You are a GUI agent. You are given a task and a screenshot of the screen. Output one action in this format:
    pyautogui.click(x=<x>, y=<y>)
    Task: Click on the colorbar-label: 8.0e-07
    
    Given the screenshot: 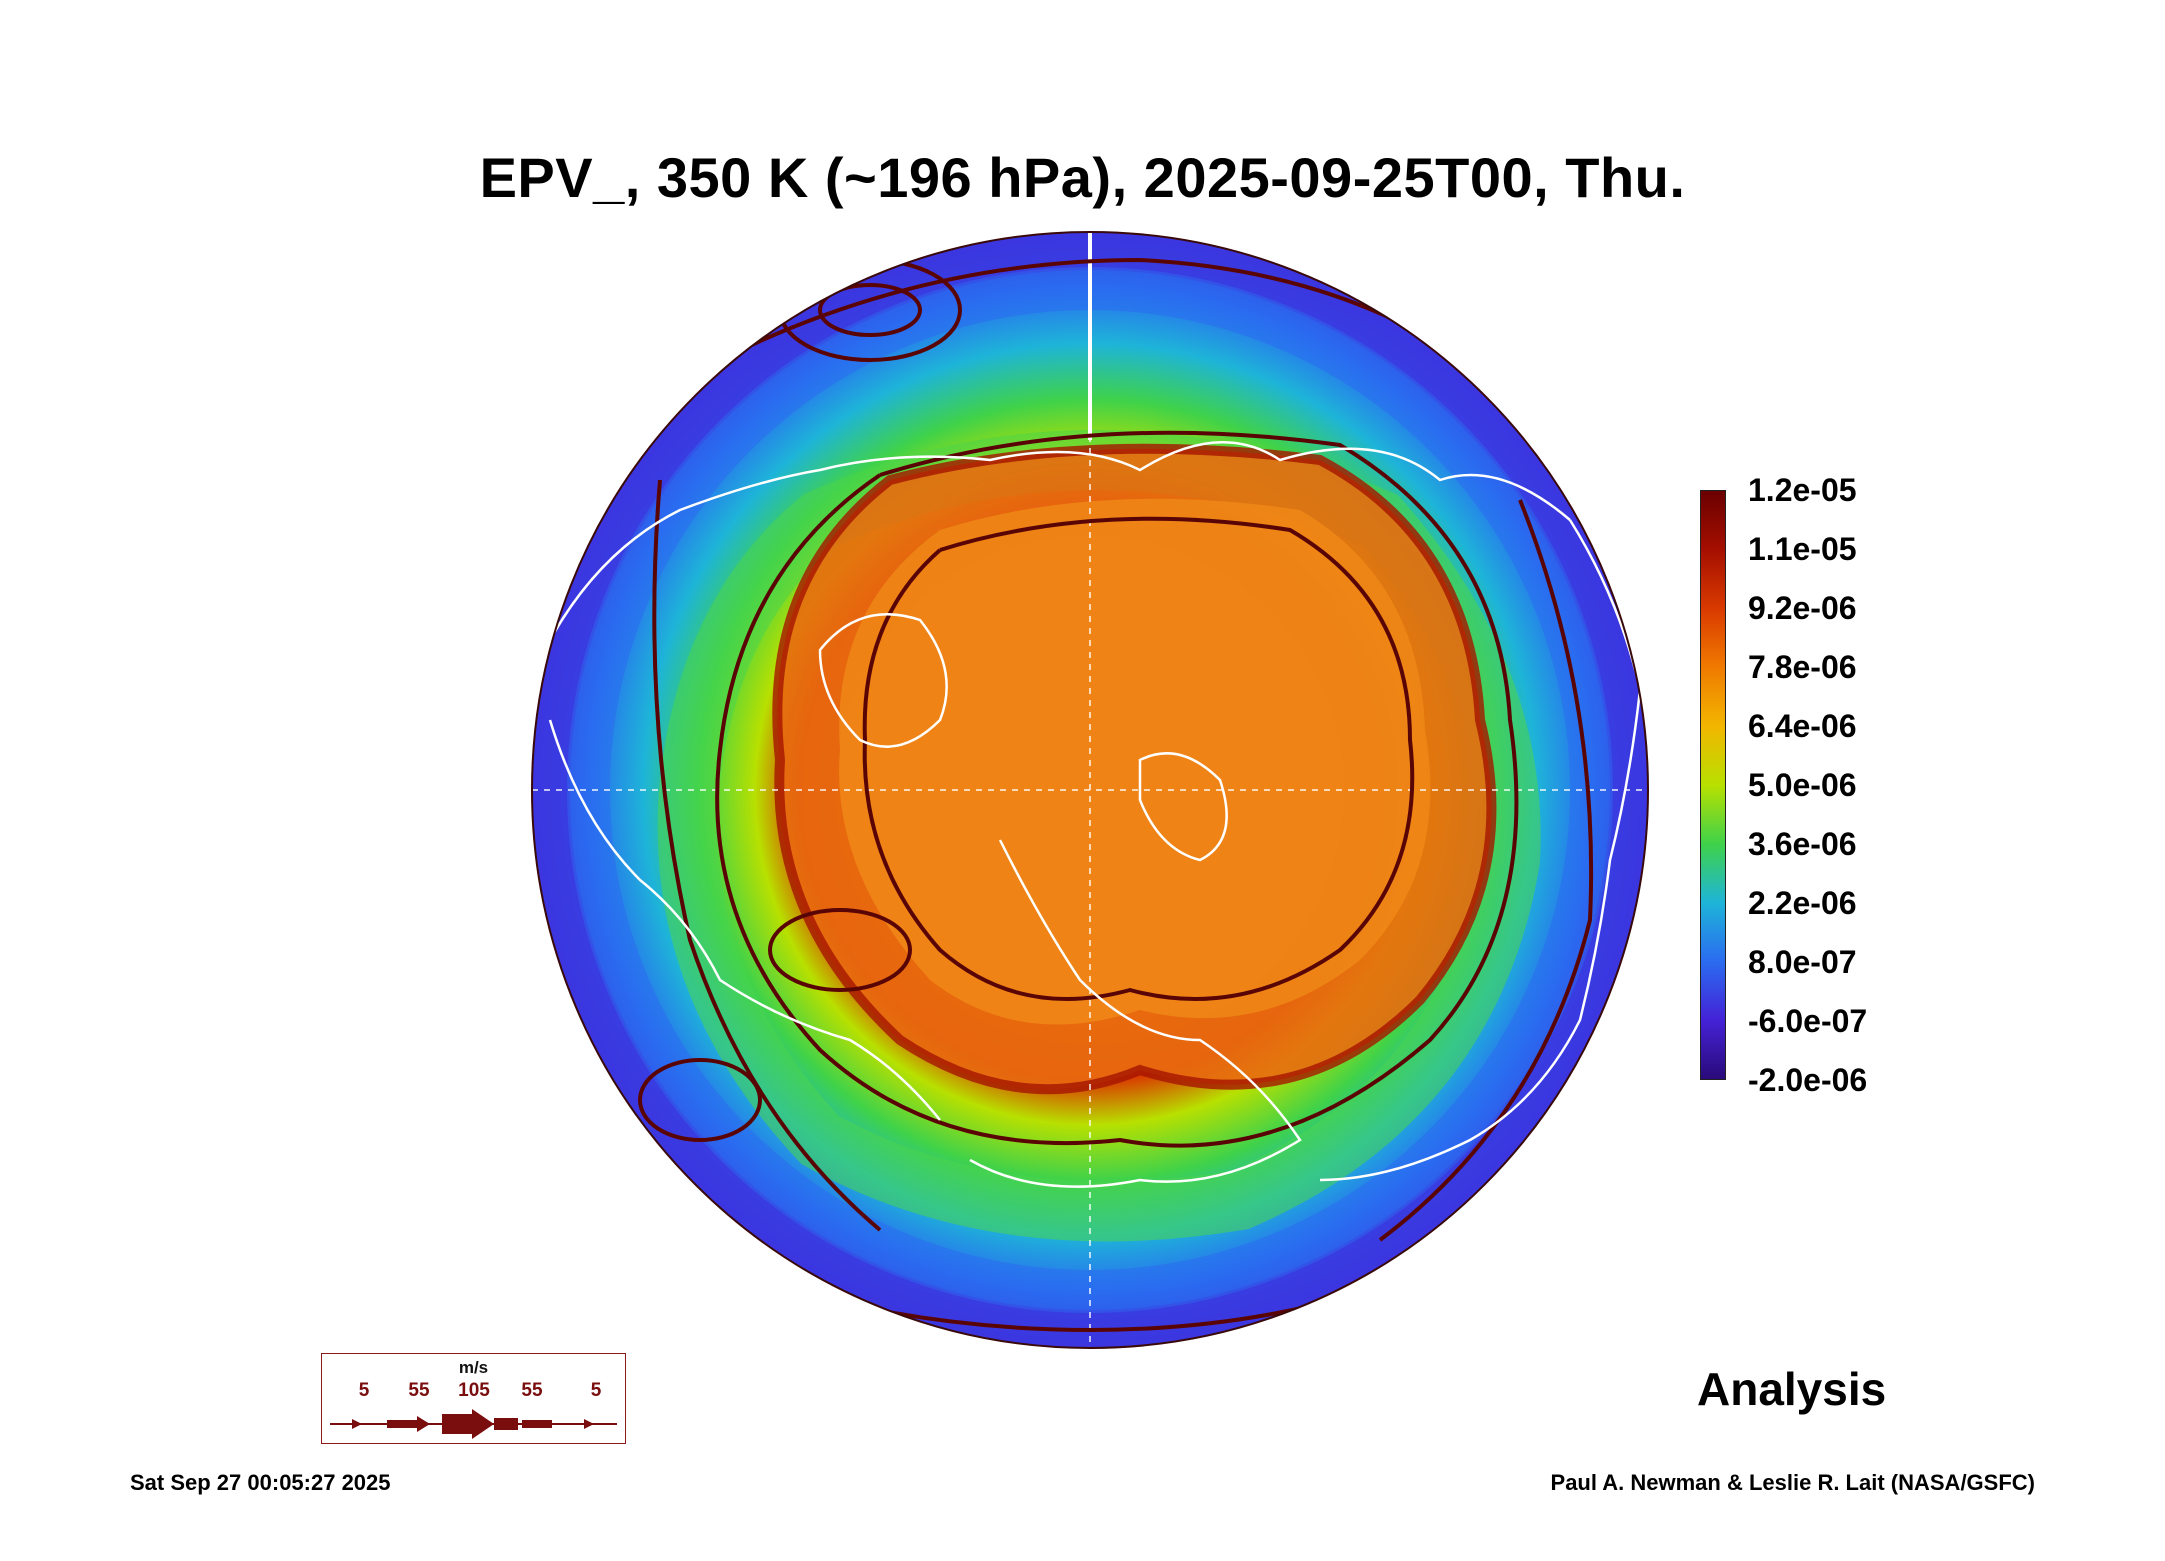 What is the action you would take?
    pyautogui.click(x=1802, y=962)
    